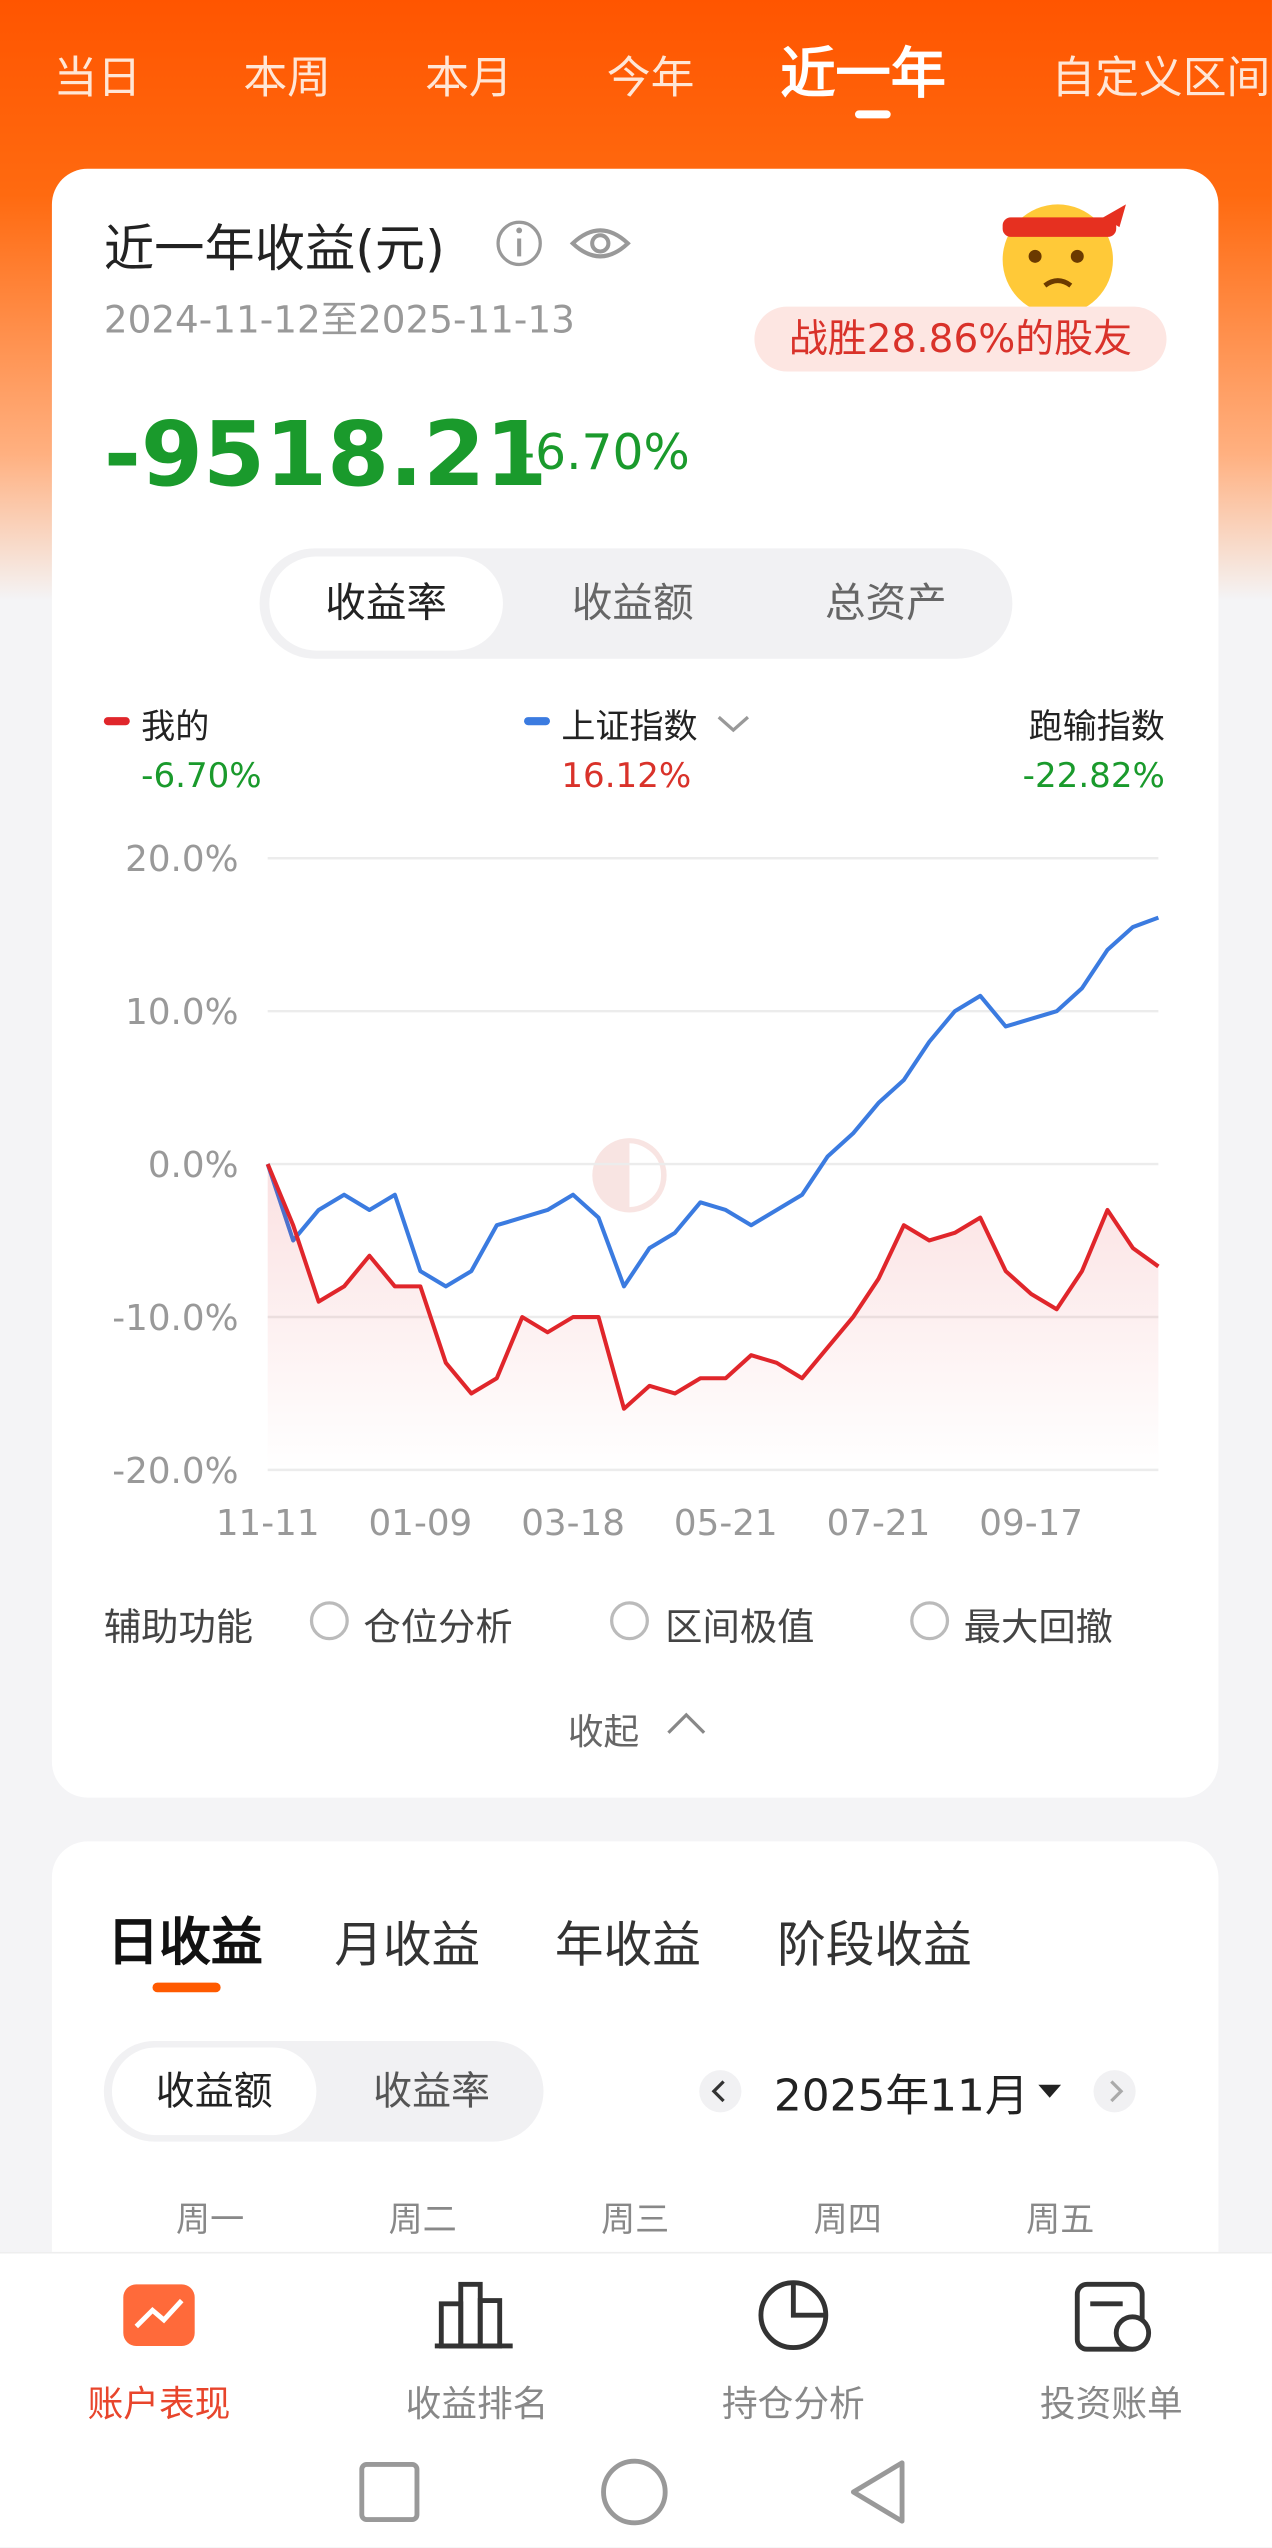 Image resolution: width=1272 pixels, height=2548 pixels. Describe the element at coordinates (210, 2219) in the screenshot. I see `weekday: 周一` at that location.